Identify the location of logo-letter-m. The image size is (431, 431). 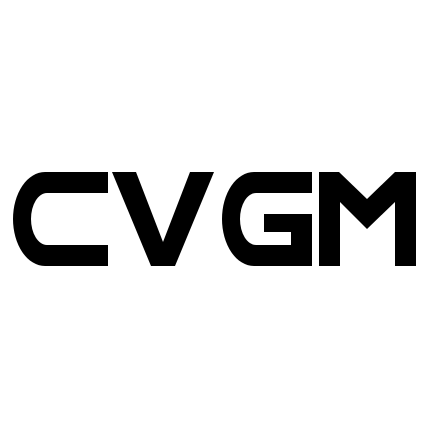
(367, 219).